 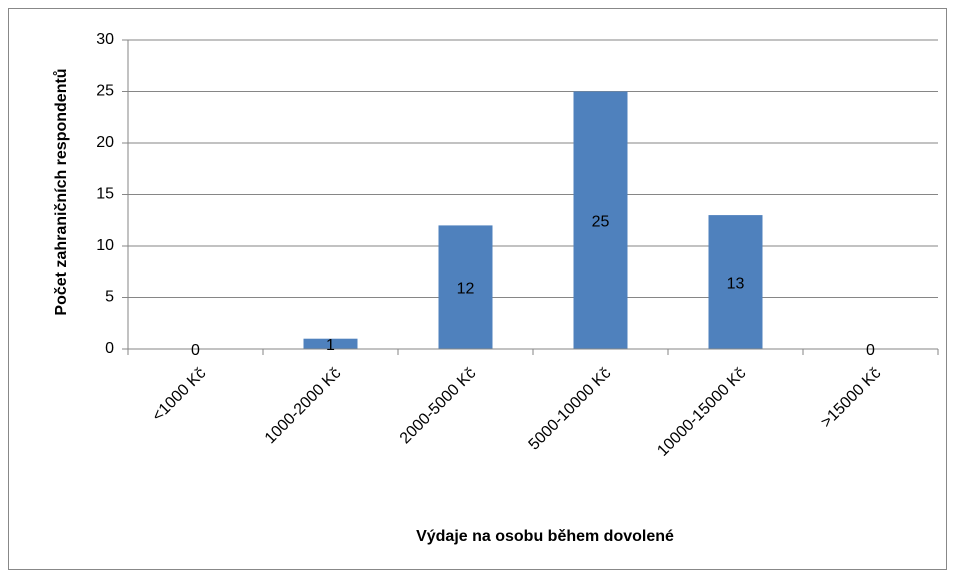 What do you see at coordinates (61, 191) in the screenshot?
I see `y-axis-title: Počet zahraničních respondentů` at bounding box center [61, 191].